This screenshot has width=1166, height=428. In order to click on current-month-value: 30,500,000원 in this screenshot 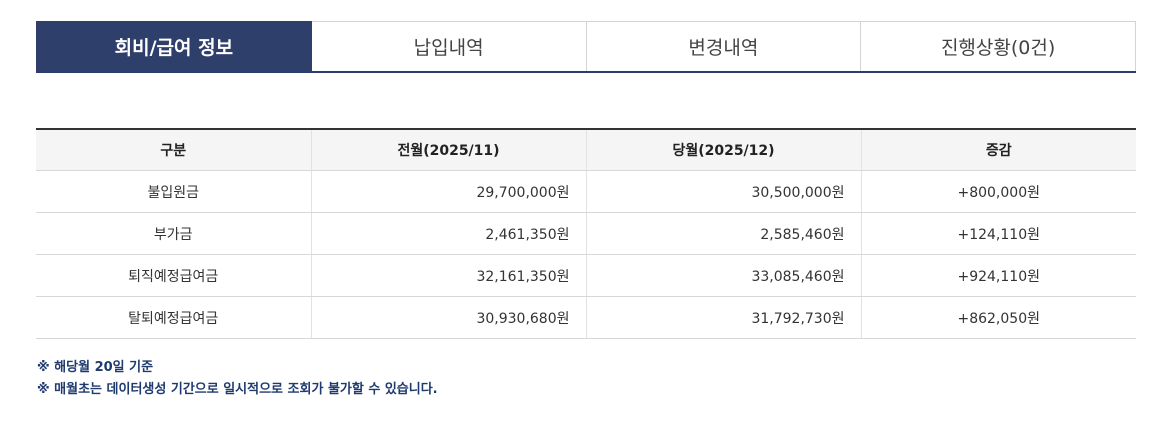, I will do `click(724, 191)`.